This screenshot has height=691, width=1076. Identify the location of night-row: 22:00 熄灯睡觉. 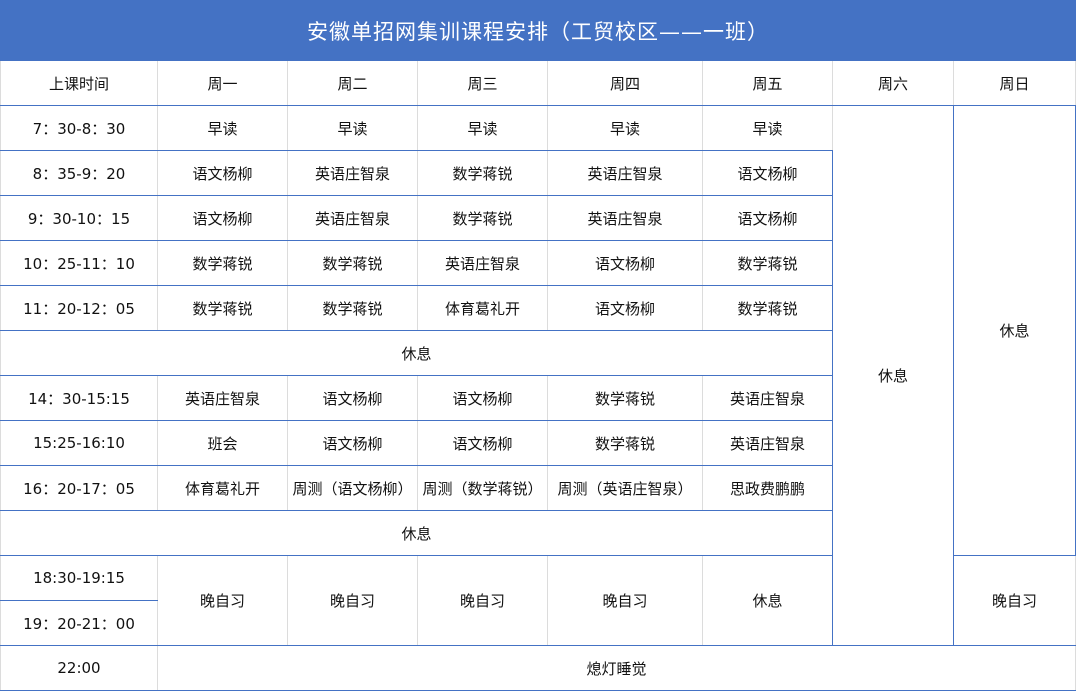
(538, 668).